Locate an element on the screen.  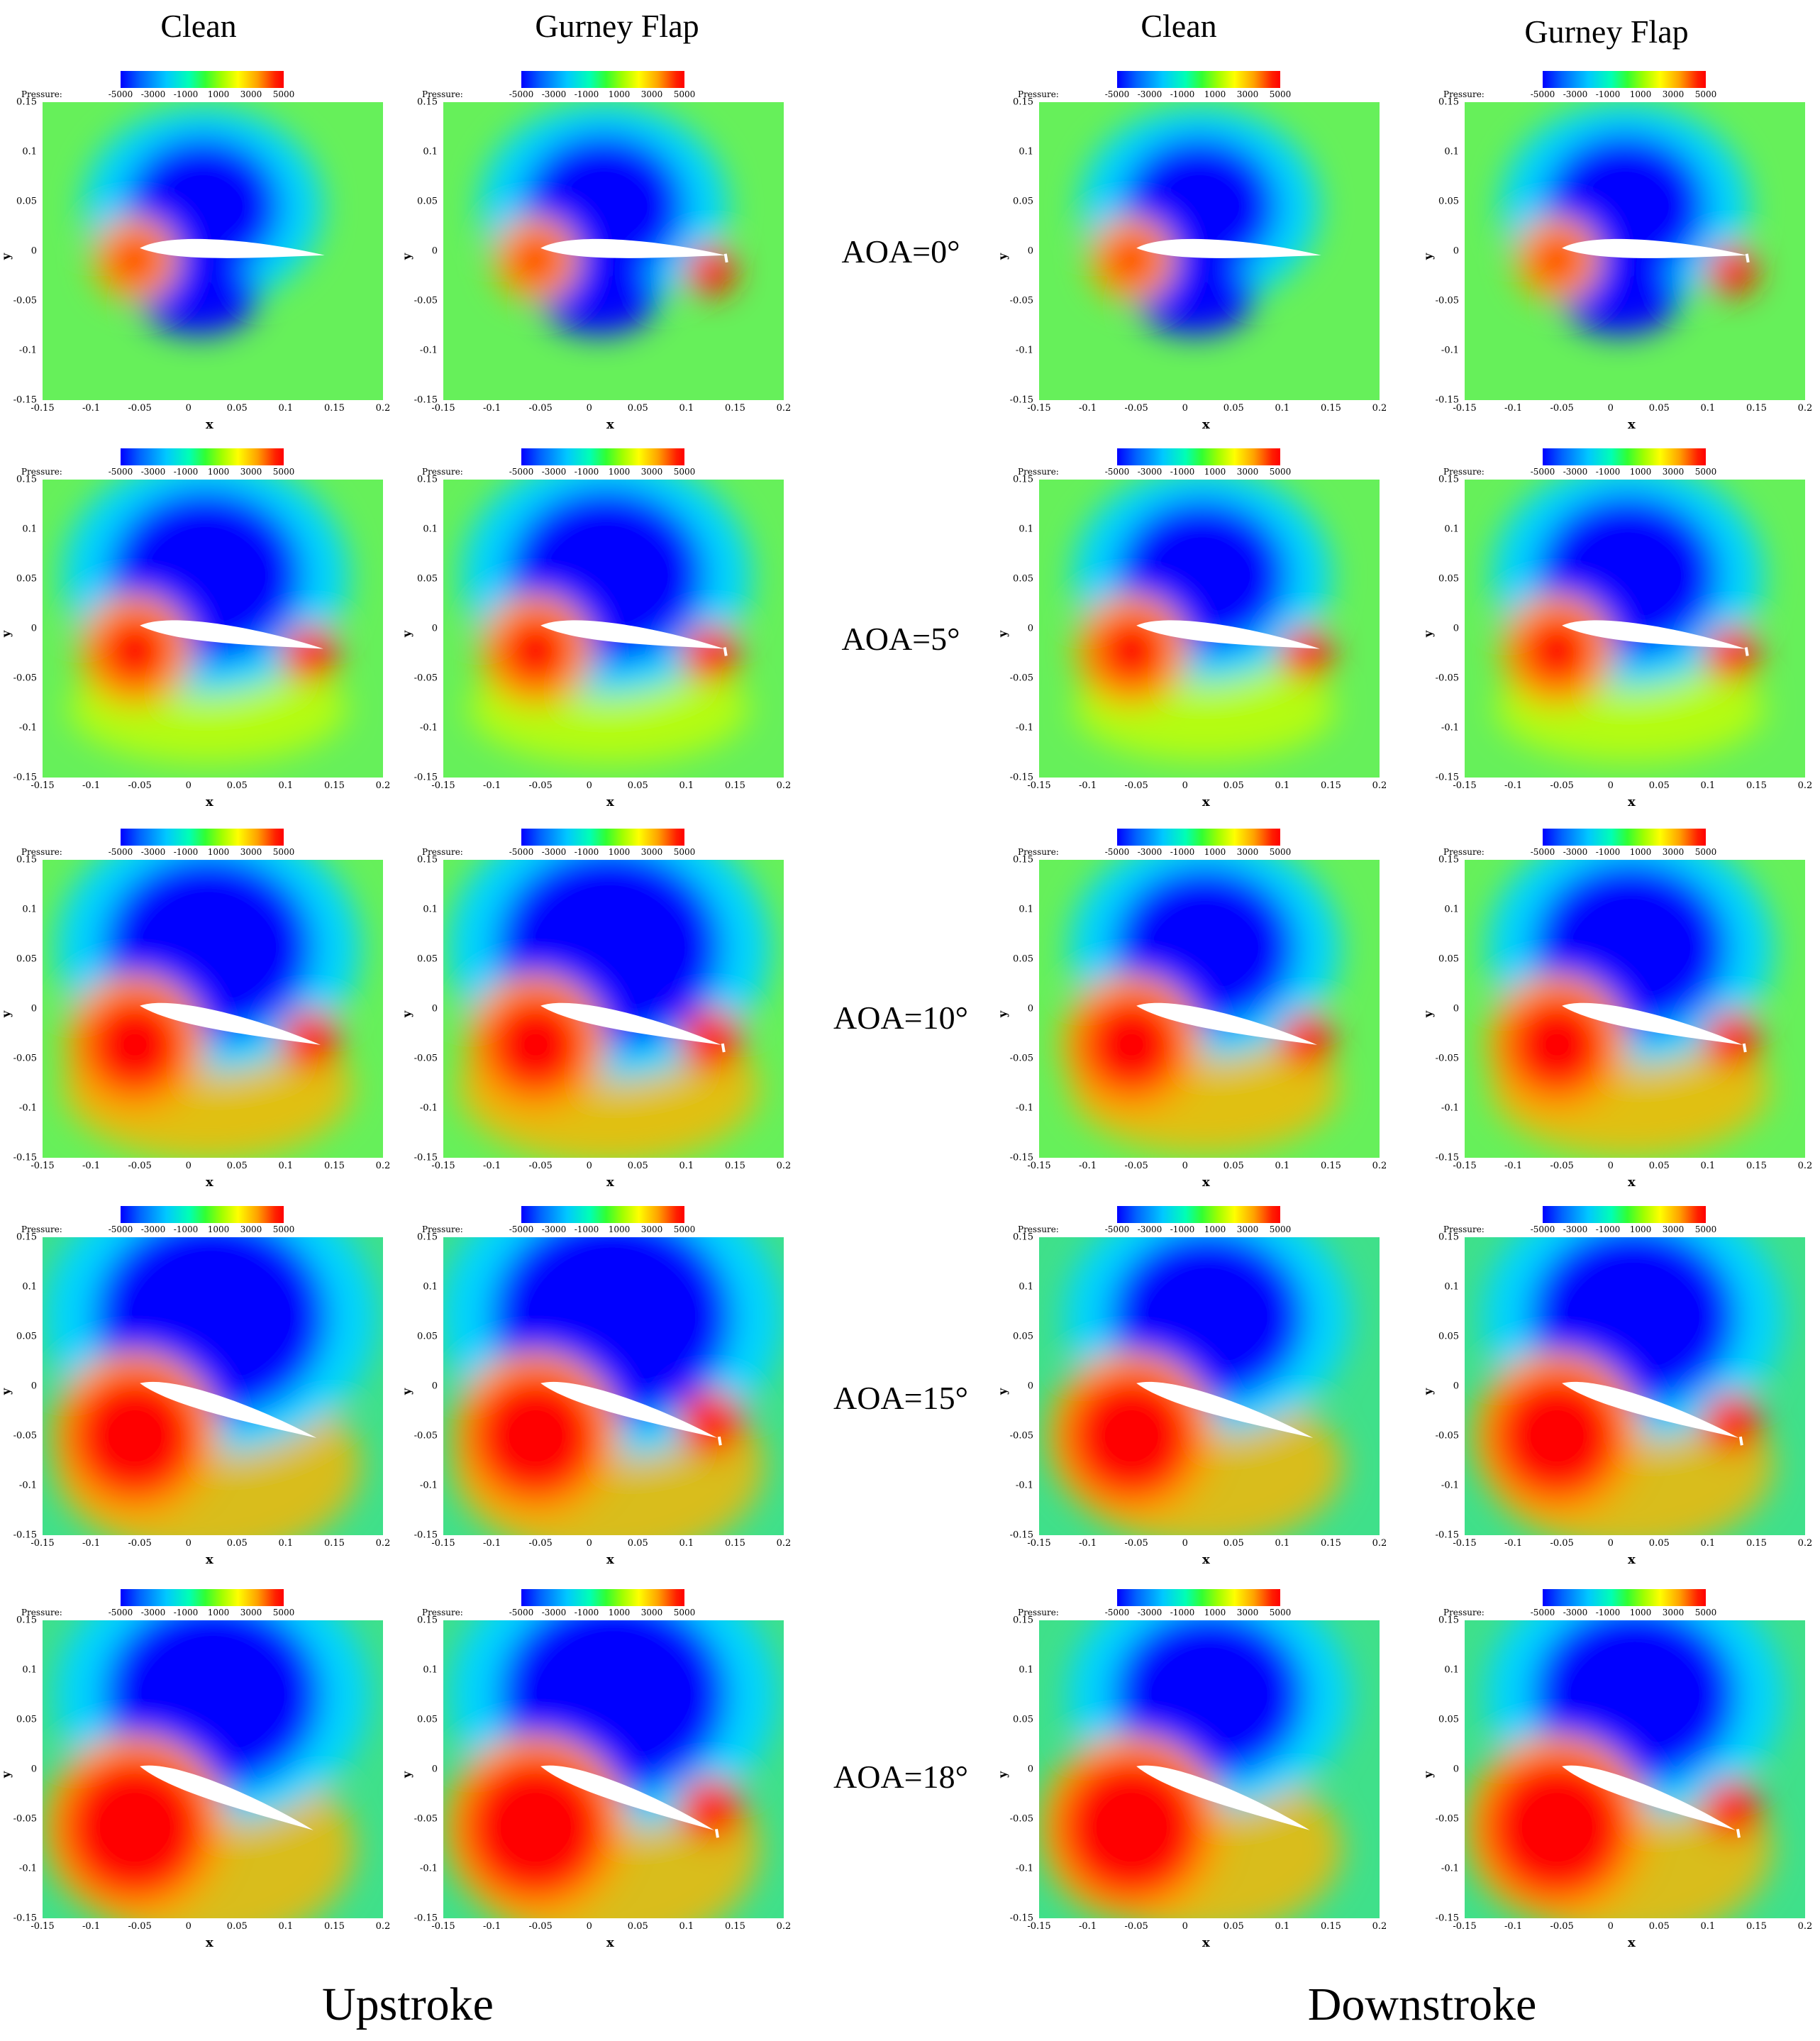
airfoil is located at coordinates (1225, 1409).